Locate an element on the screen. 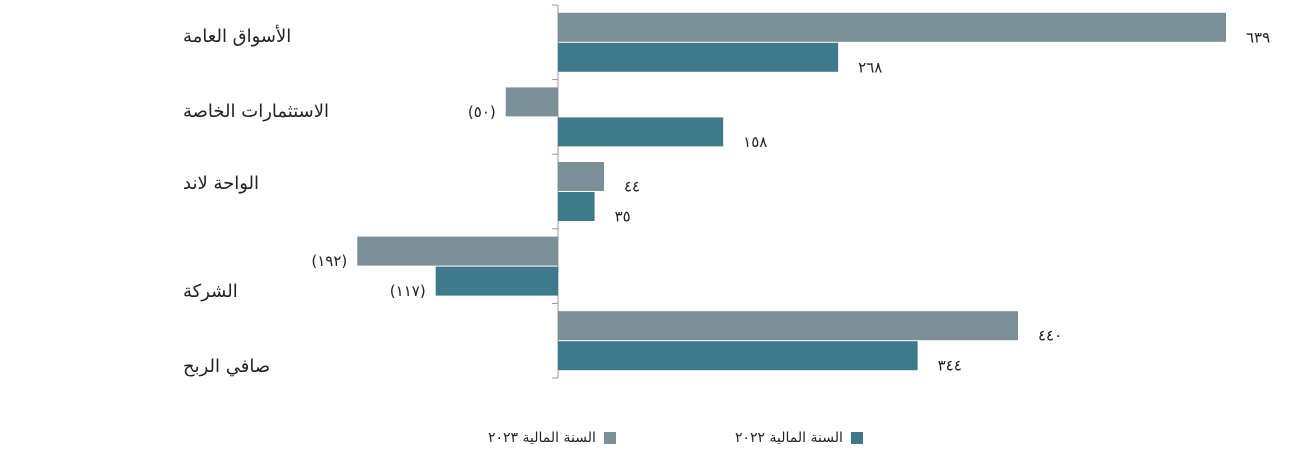  legend-item-2022: السنة المالية ٢٠٢٢ is located at coordinates (799, 438).